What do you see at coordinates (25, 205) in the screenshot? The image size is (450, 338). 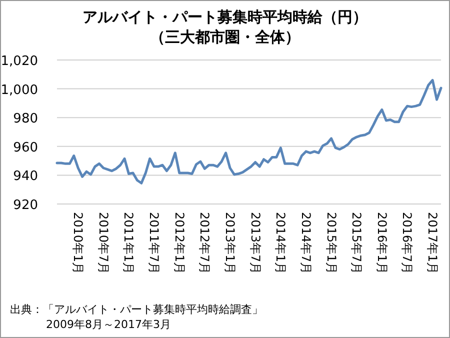 I see `y-tick-label: 920` at bounding box center [25, 205].